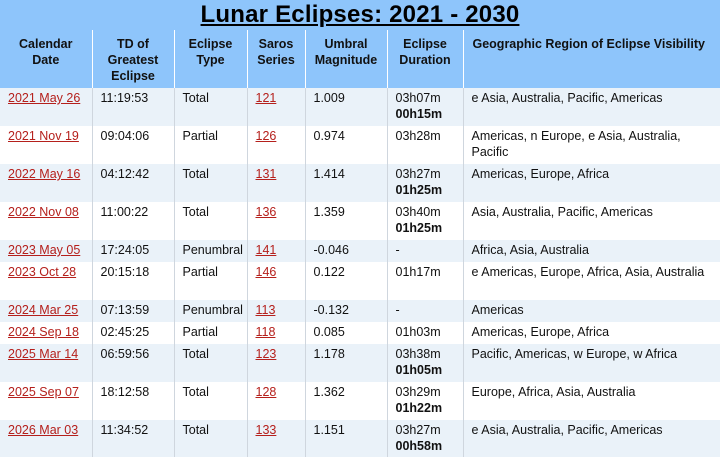 The height and width of the screenshot is (457, 720). Describe the element at coordinates (591, 251) in the screenshot. I see `cell-region: Africa, Asia, Australia` at that location.